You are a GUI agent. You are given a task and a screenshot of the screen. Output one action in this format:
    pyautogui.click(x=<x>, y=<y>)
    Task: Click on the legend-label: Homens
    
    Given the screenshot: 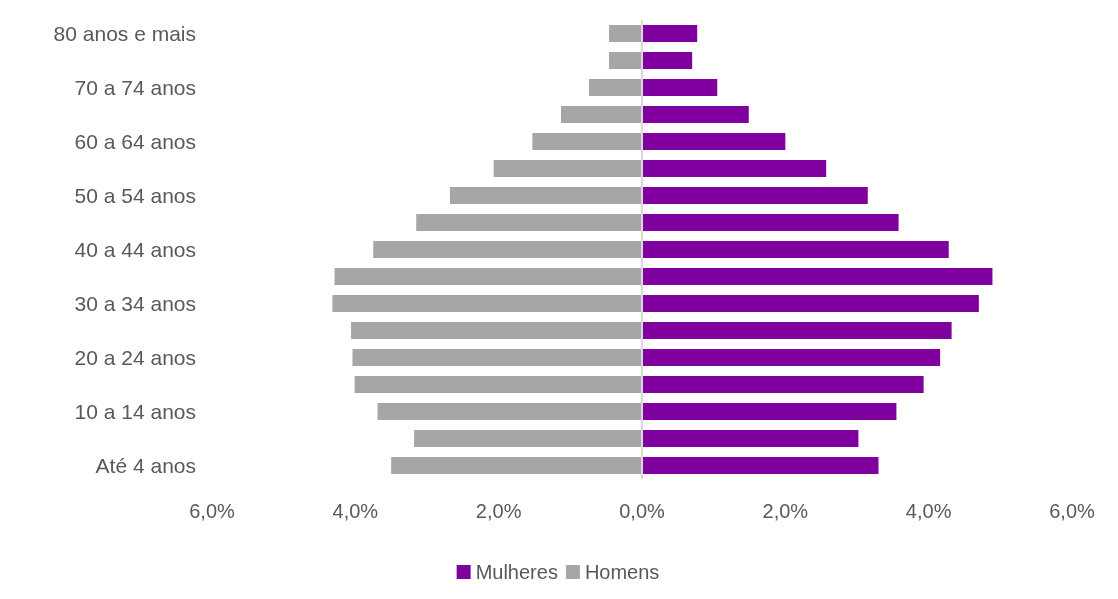 What is the action you would take?
    pyautogui.click(x=622, y=572)
    